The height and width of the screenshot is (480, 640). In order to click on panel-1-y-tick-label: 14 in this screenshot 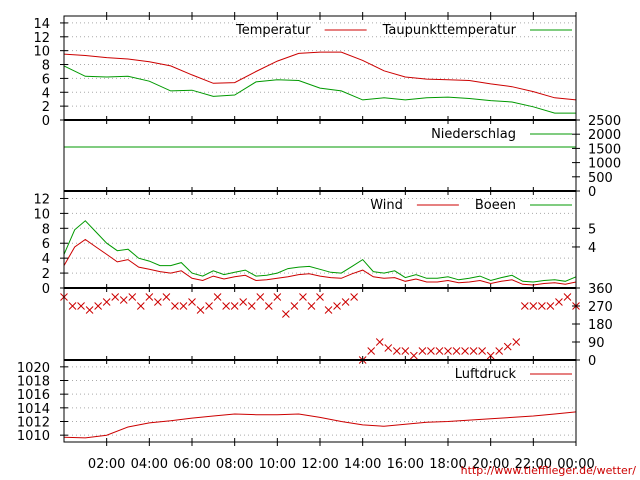, I will do `click(41, 24)`.